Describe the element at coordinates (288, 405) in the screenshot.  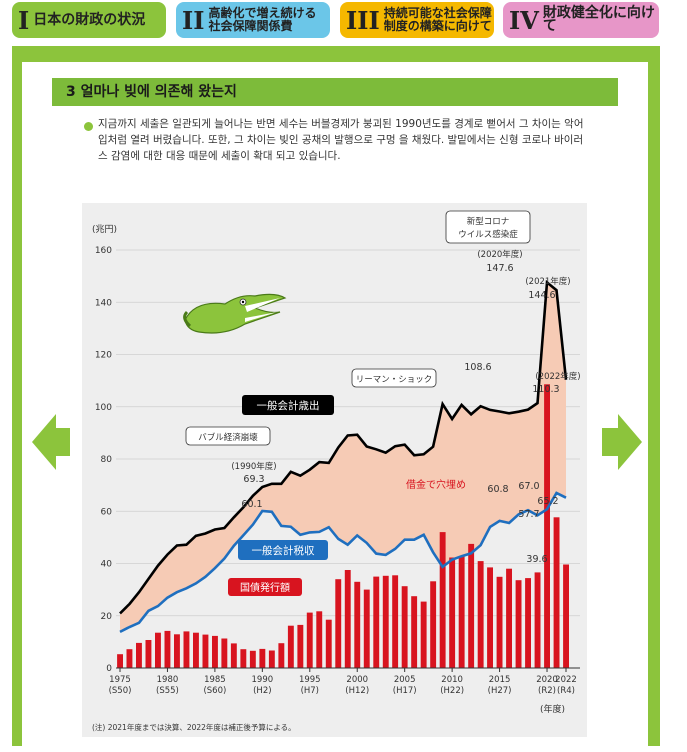
I see `expenditure-label: 一般会計歳出` at that location.